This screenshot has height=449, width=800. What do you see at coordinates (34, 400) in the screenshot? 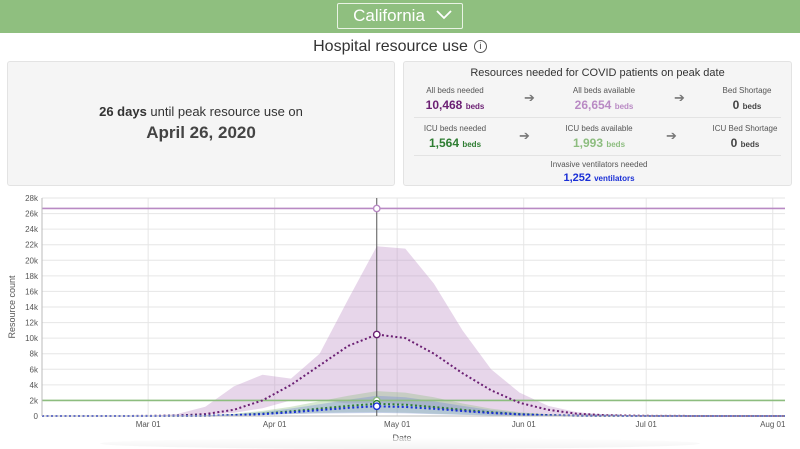
I see `y-tick-label: 2k` at bounding box center [34, 400].